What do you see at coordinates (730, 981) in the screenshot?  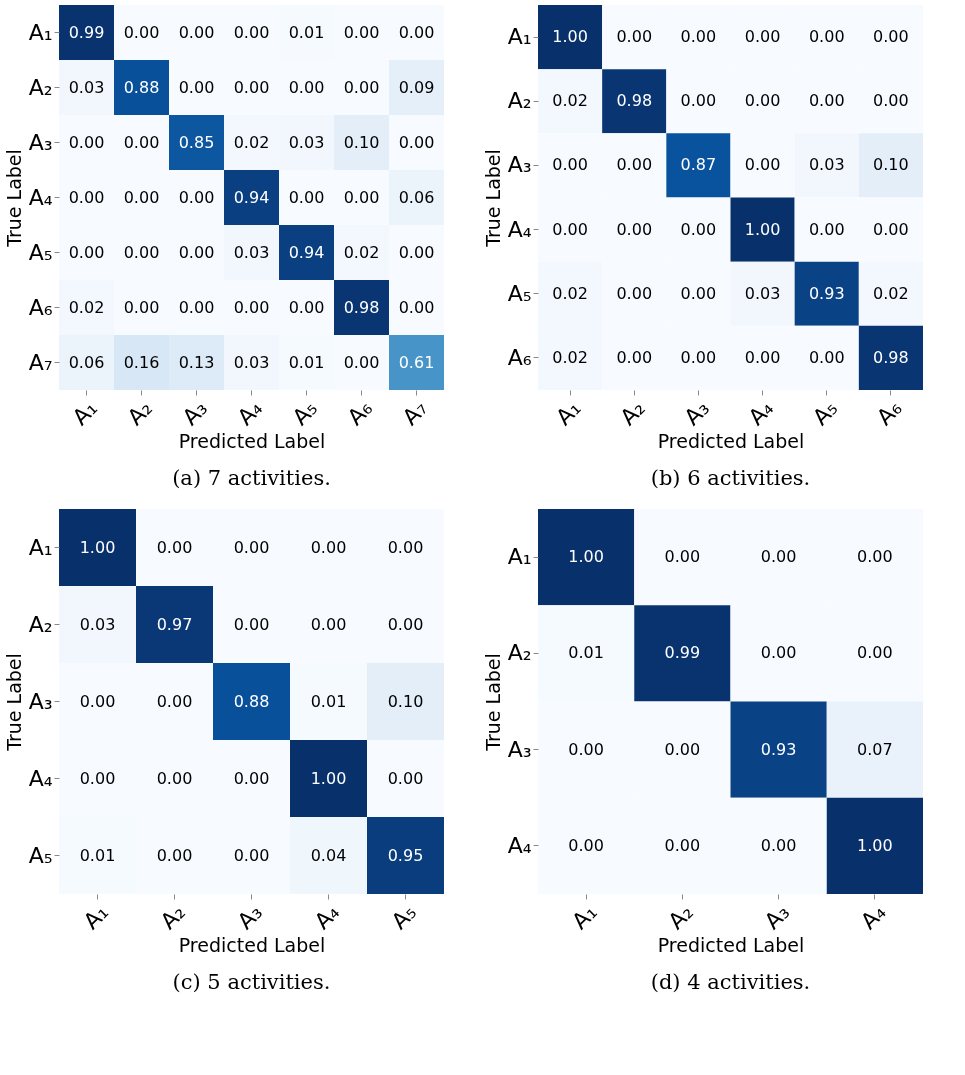 I see `text: (d) 4 activities.` at bounding box center [730, 981].